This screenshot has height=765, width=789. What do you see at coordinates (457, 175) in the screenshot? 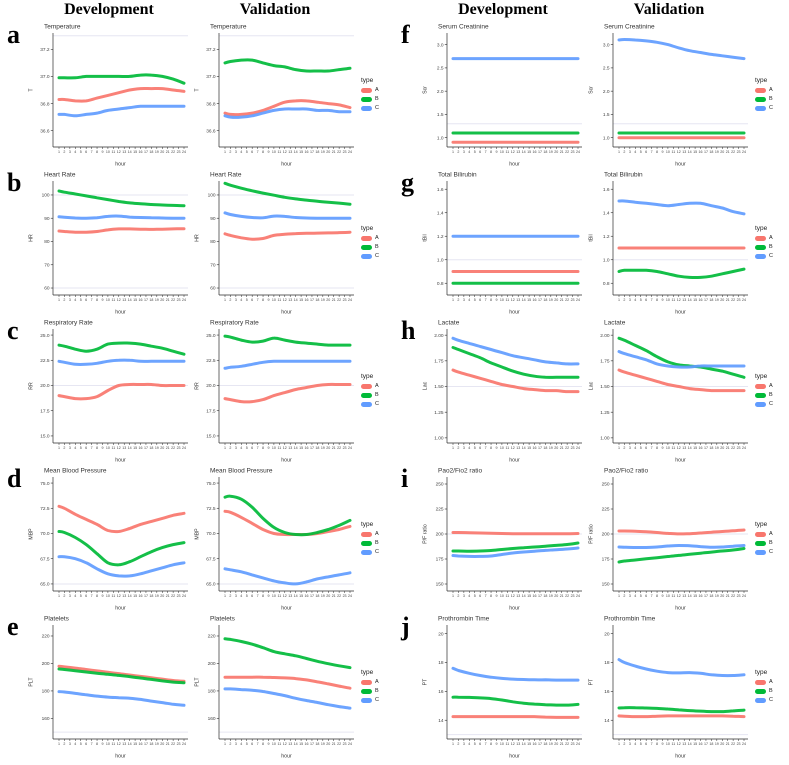
I see `chart-title: Total Bilirubin` at bounding box center [457, 175].